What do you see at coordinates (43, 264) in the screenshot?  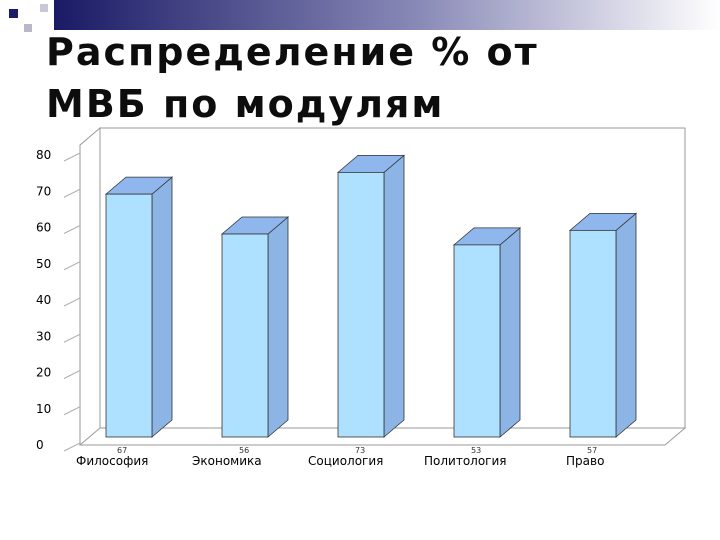 I see `y-tick-label: 50` at bounding box center [43, 264].